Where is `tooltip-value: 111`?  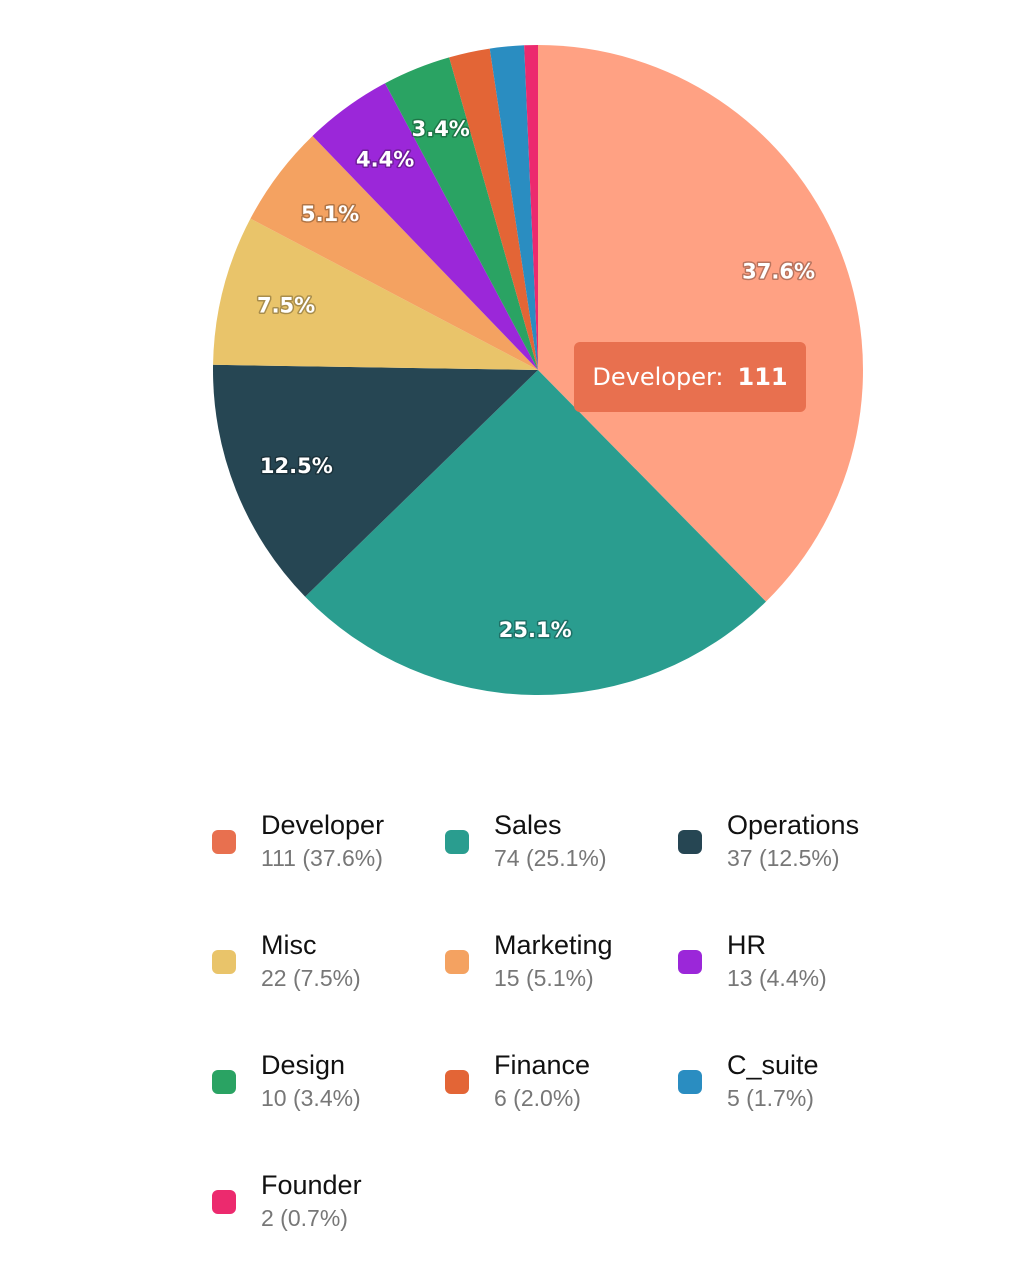 tooltip-value: 111 is located at coordinates (762, 377).